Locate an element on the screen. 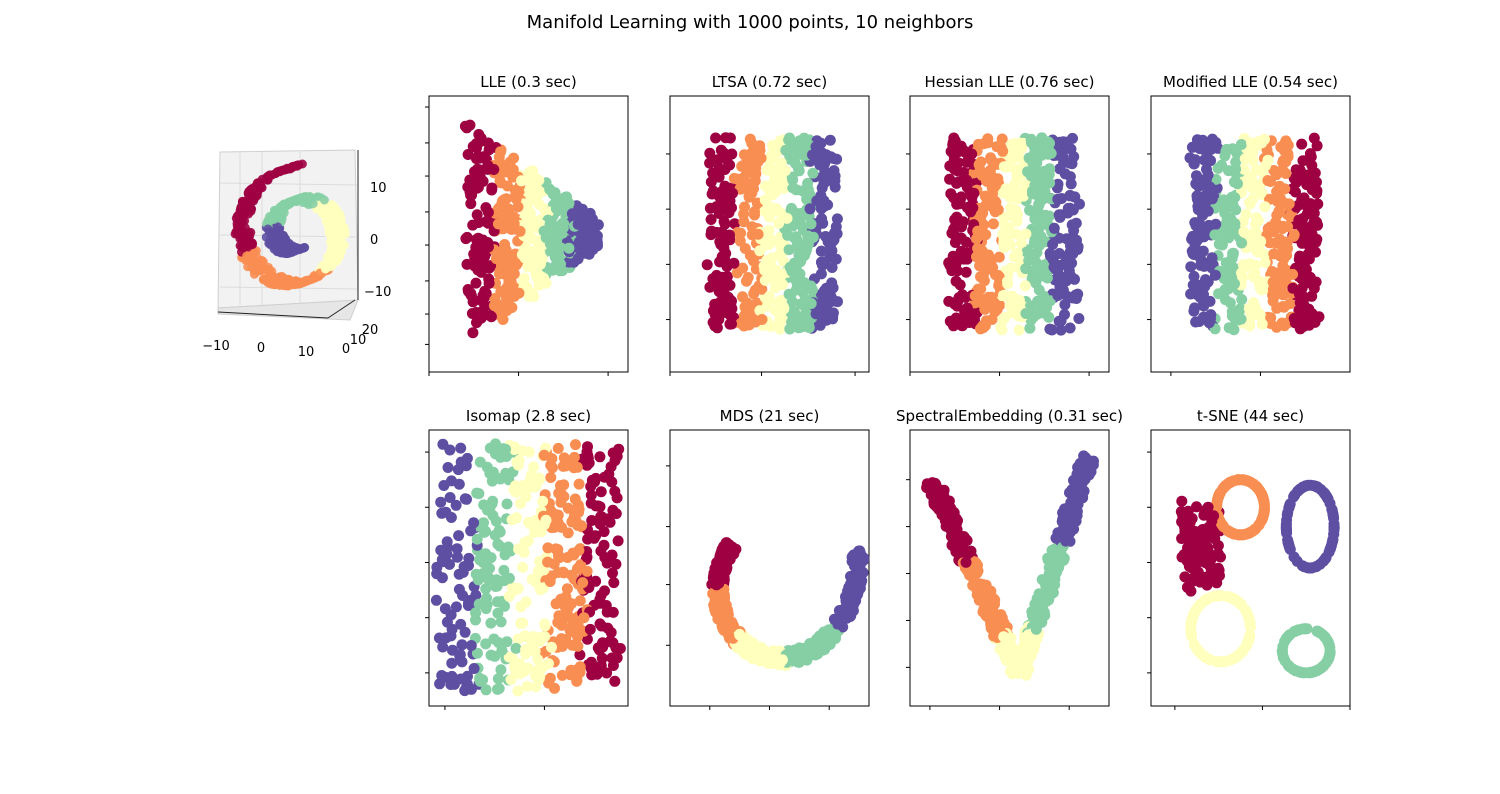 The height and width of the screenshot is (794, 1500). axes-modified-lle: Modified LLE (0.54 sec) is located at coordinates (1249, 224).